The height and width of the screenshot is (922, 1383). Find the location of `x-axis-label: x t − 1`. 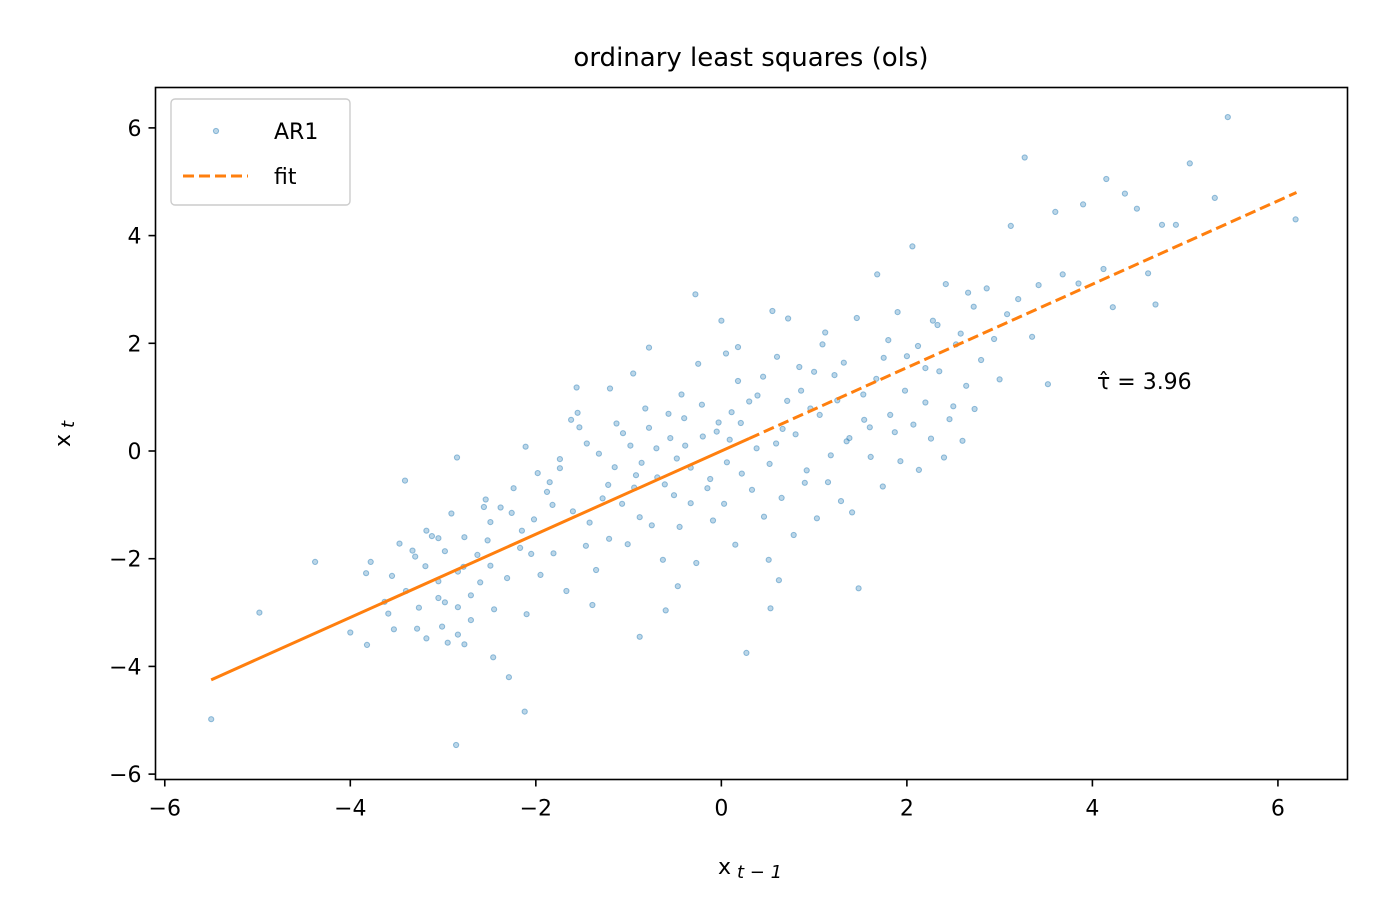

x-axis-label: x t − 1 is located at coordinates (750, 869).